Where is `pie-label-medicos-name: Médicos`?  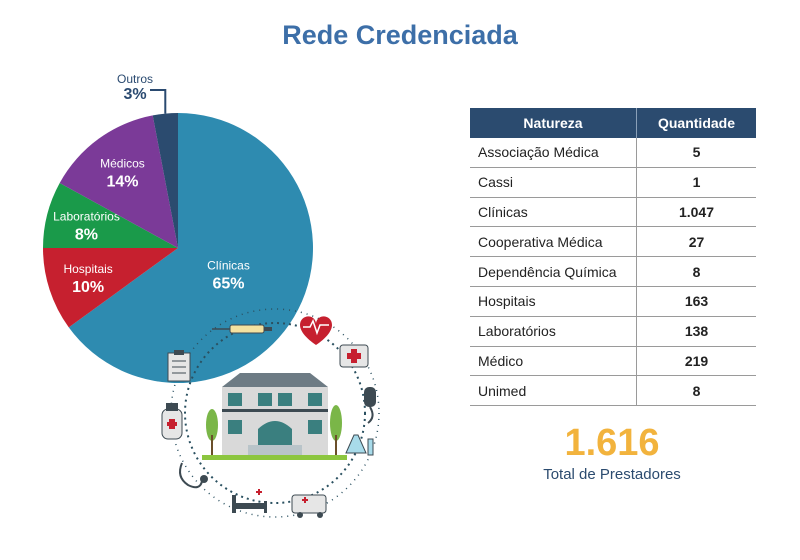
pie-label-medicos-name: Médicos is located at coordinates (122, 164).